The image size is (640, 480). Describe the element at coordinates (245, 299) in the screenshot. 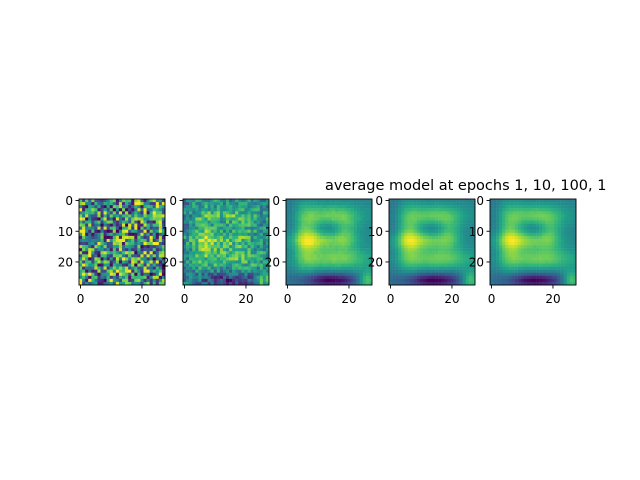

I see `x-tick-label: 20` at that location.